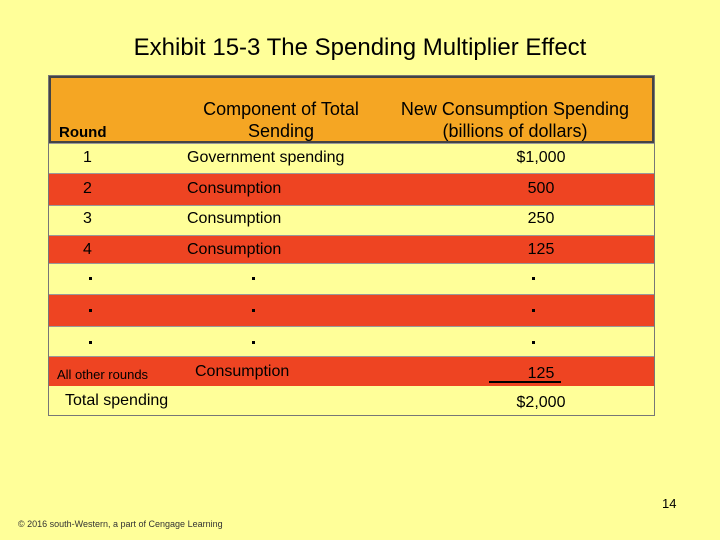 The height and width of the screenshot is (540, 720). I want to click on total-label: Total spending, so click(117, 400).